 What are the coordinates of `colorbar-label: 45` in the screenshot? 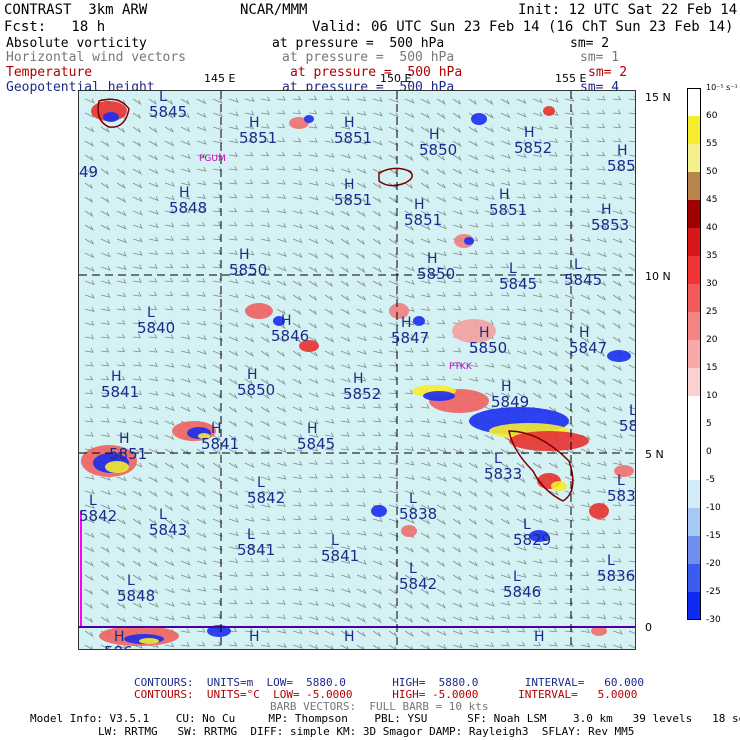 It's located at (712, 200).